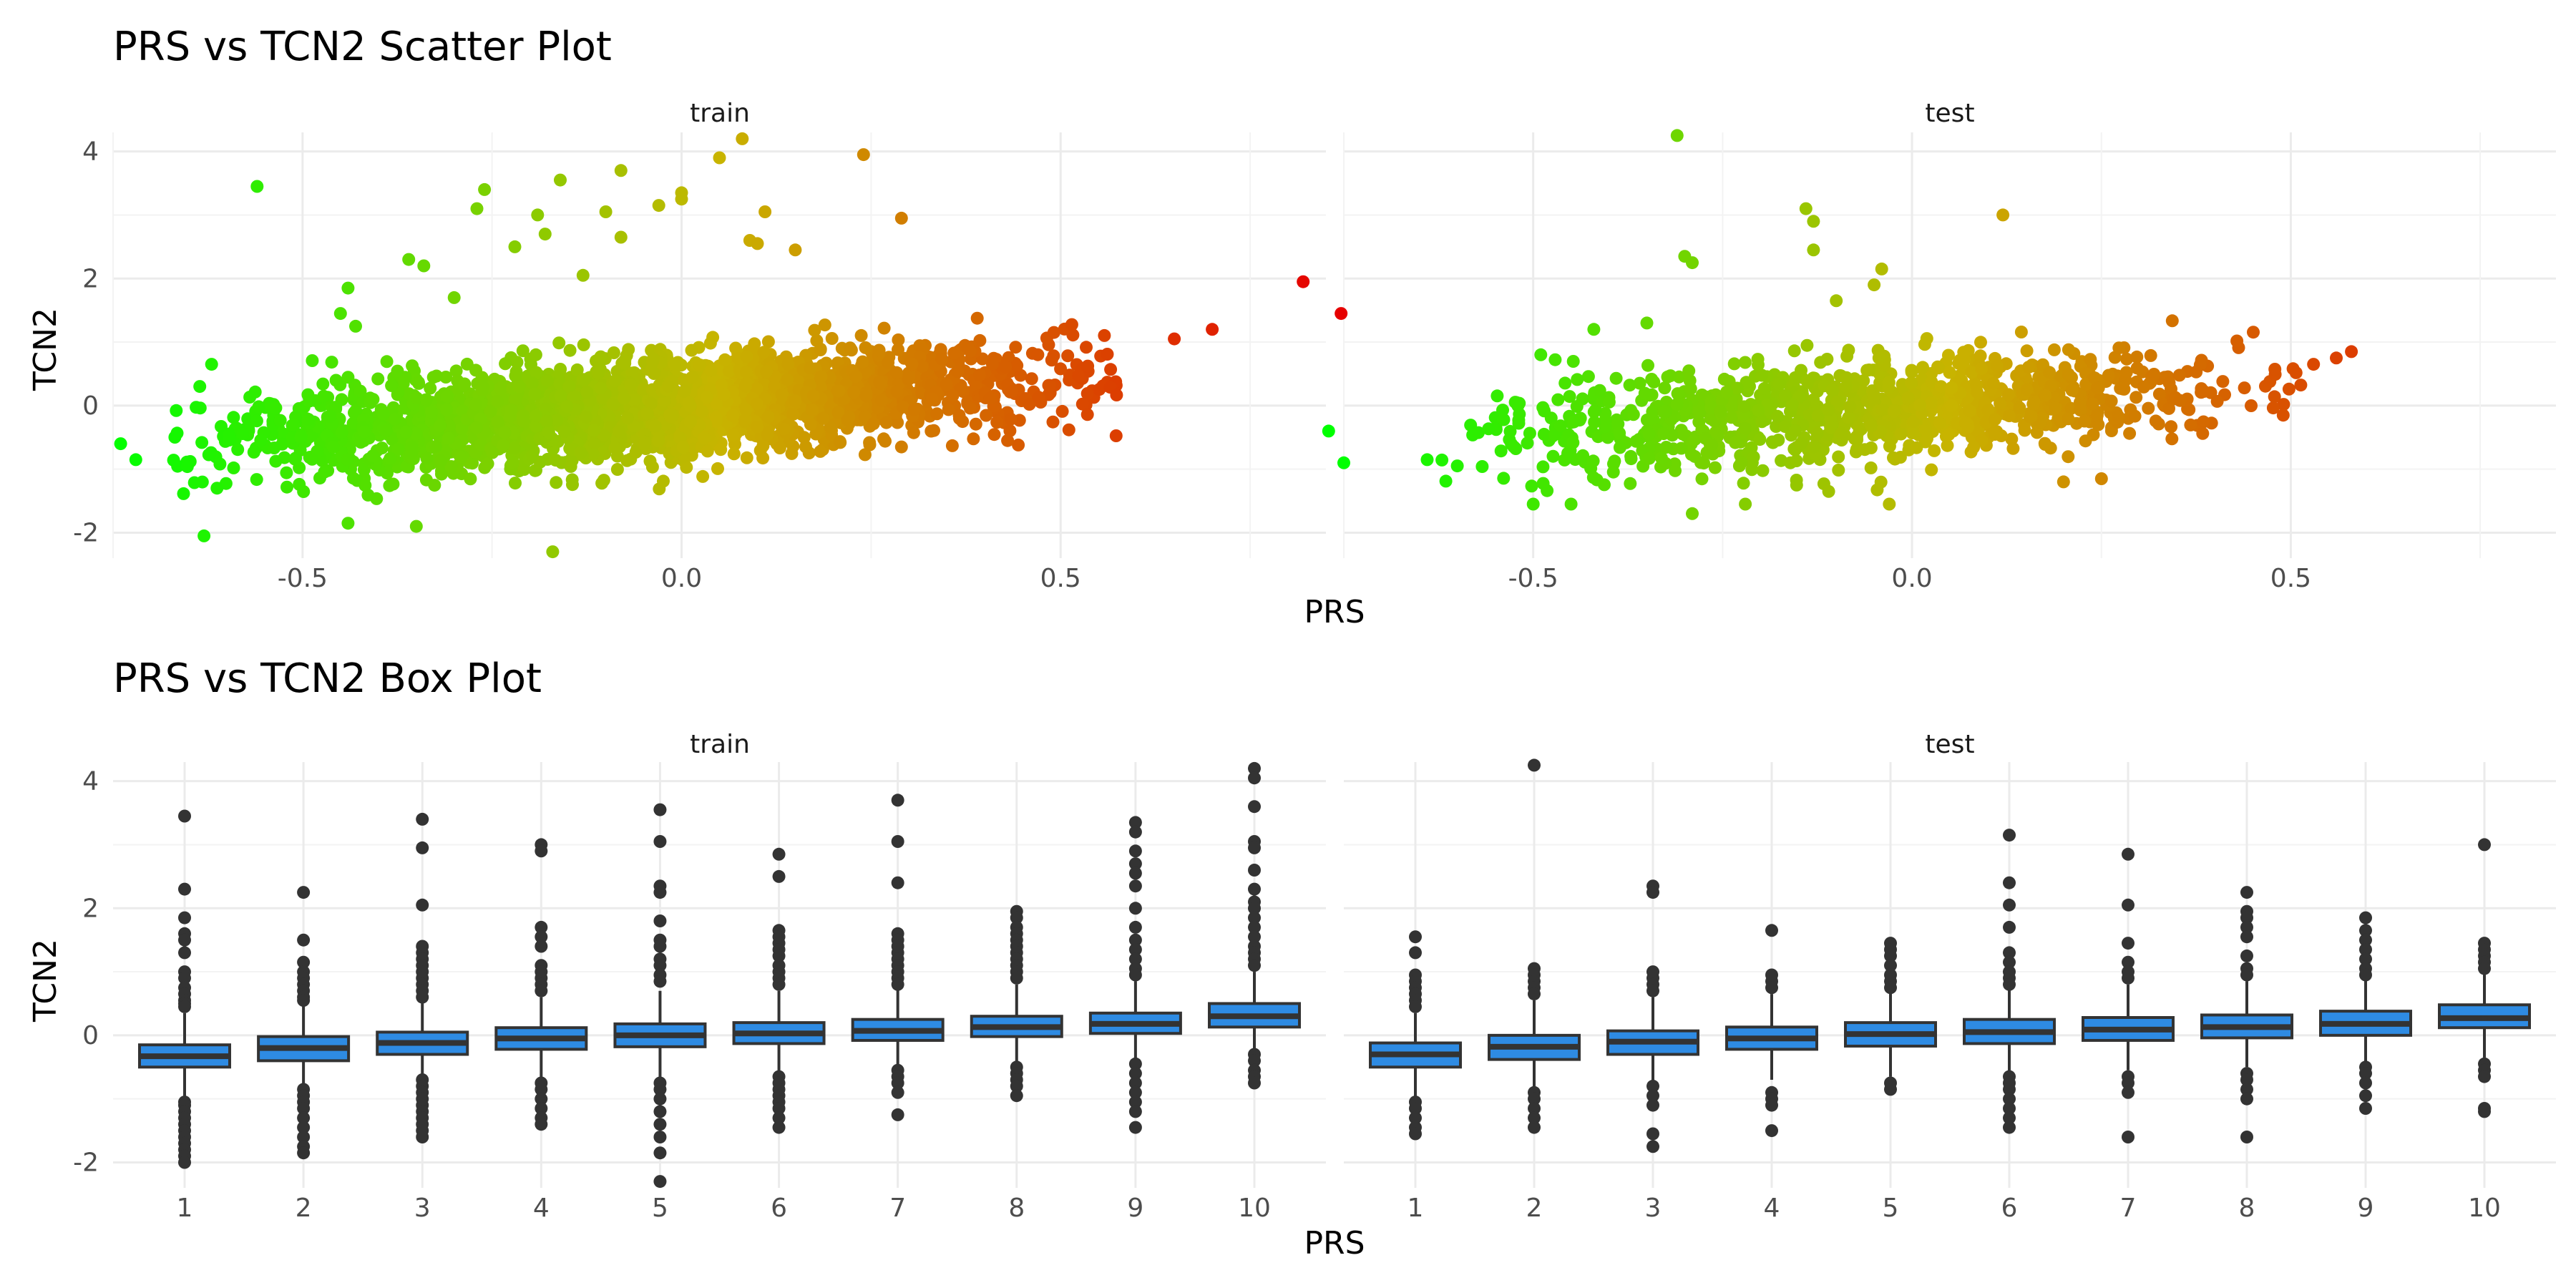  Describe the element at coordinates (2290, 578) in the screenshot. I see `scatter-x-tick-label: 0.5` at that location.